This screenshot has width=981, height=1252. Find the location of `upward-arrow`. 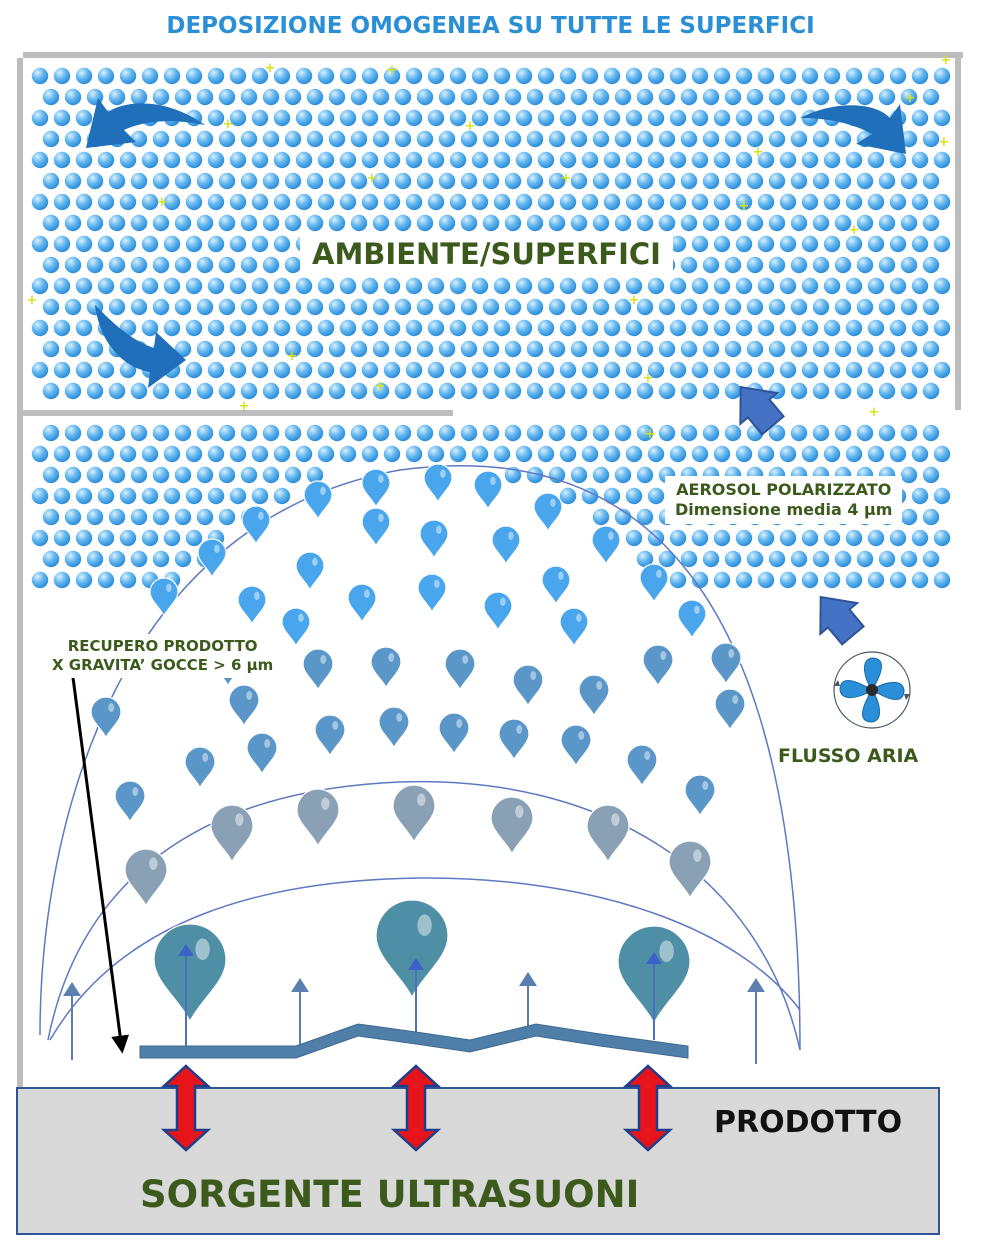

upward-arrow is located at coordinates (756, 1021).